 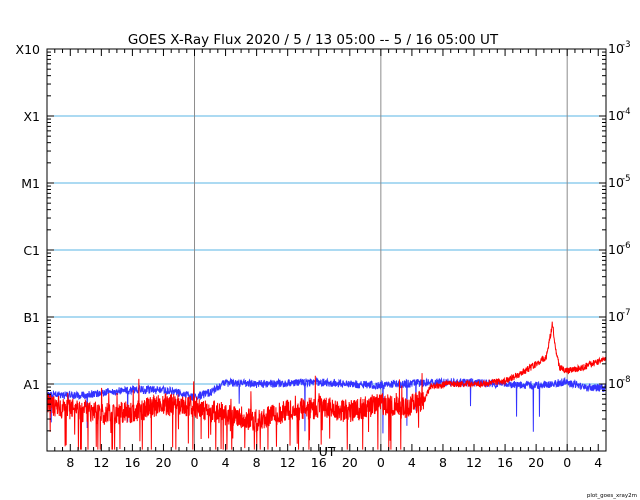 I want to click on class-label-x10: X10, so click(x=28, y=49).